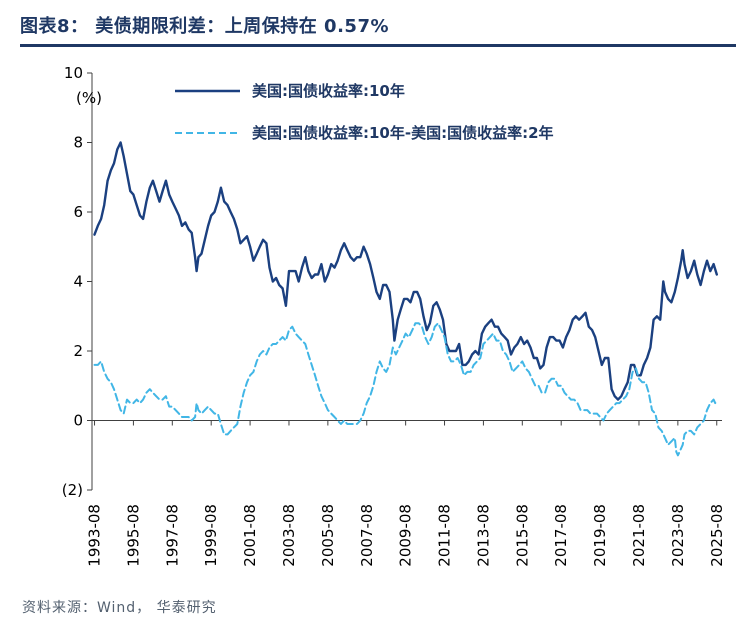 This screenshot has height=624, width=752. Describe the element at coordinates (407, 423) in the screenshot. I see `x-axis` at that location.